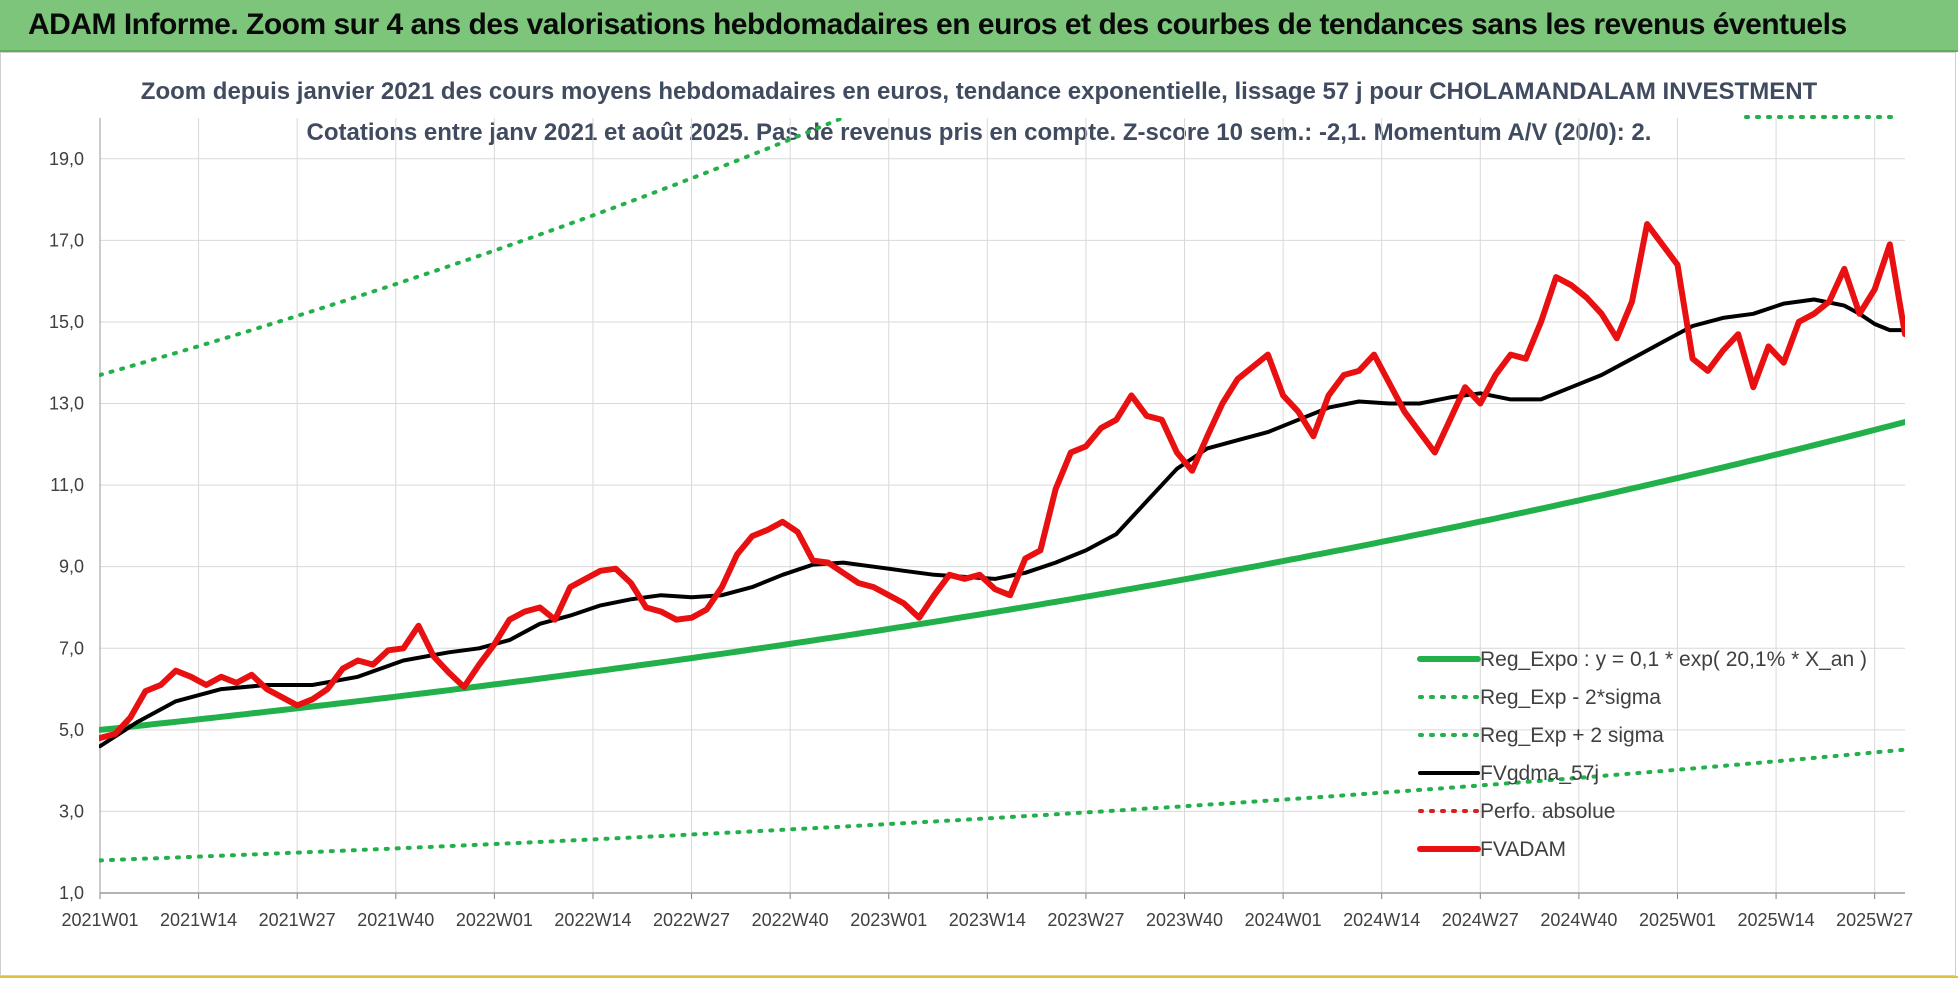 Image resolution: width=1958 pixels, height=984 pixels. What do you see at coordinates (691, 920) in the screenshot?
I see `x-tick-label: 2022W27` at bounding box center [691, 920].